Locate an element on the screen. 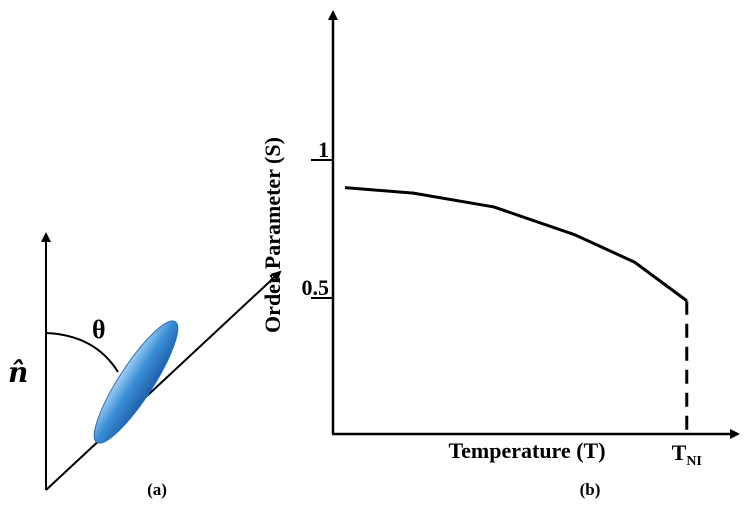 This screenshot has width=744, height=526. director-label: n̂ is located at coordinates (18, 372).